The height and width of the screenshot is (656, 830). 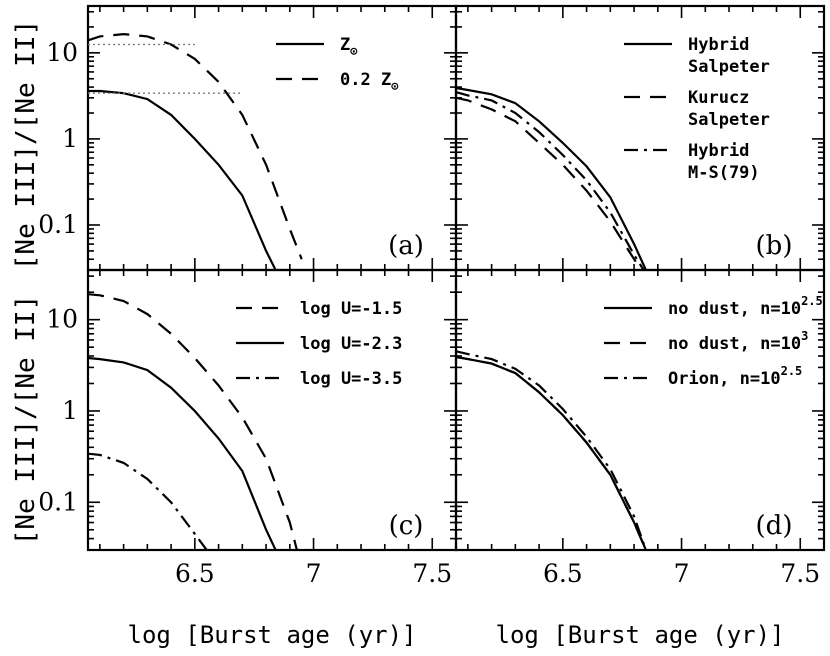 I want to click on x-axis-label-right: log [Burst age (yr)], so click(x=640, y=635).